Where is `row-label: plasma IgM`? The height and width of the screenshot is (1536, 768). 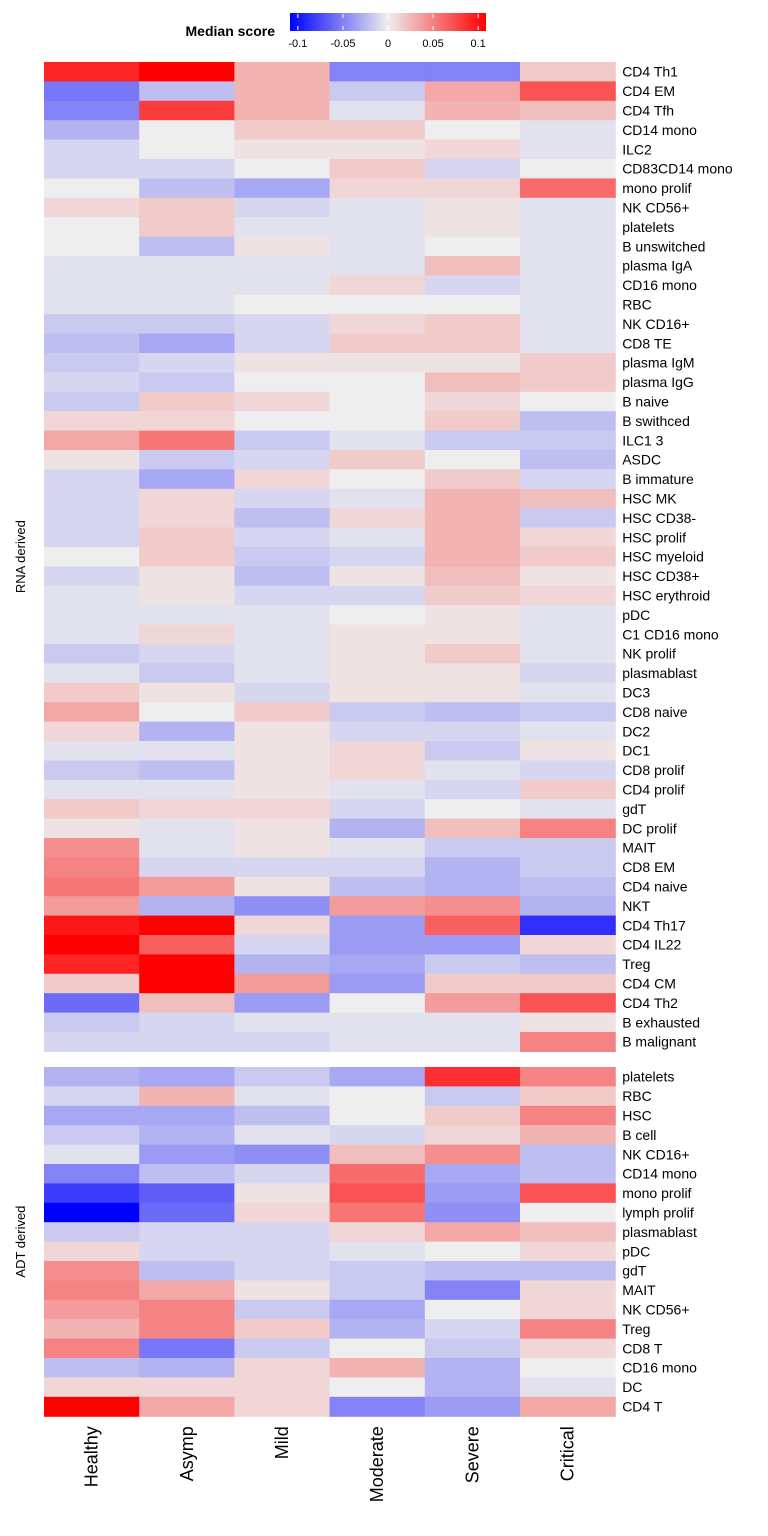
row-label: plasma IgM is located at coordinates (658, 363).